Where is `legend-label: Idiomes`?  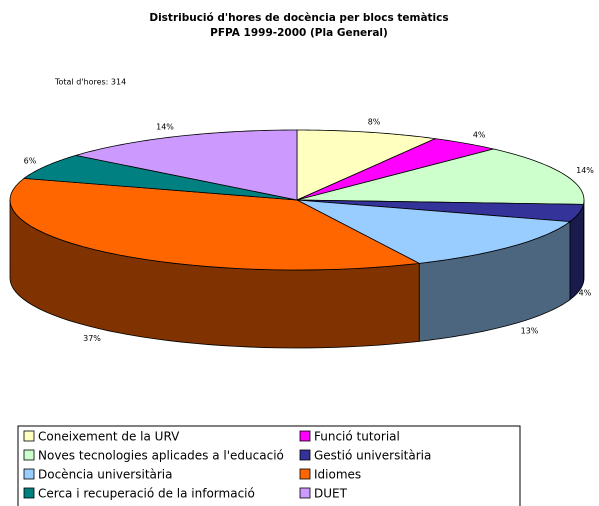
legend-label: Idiomes is located at coordinates (337, 475).